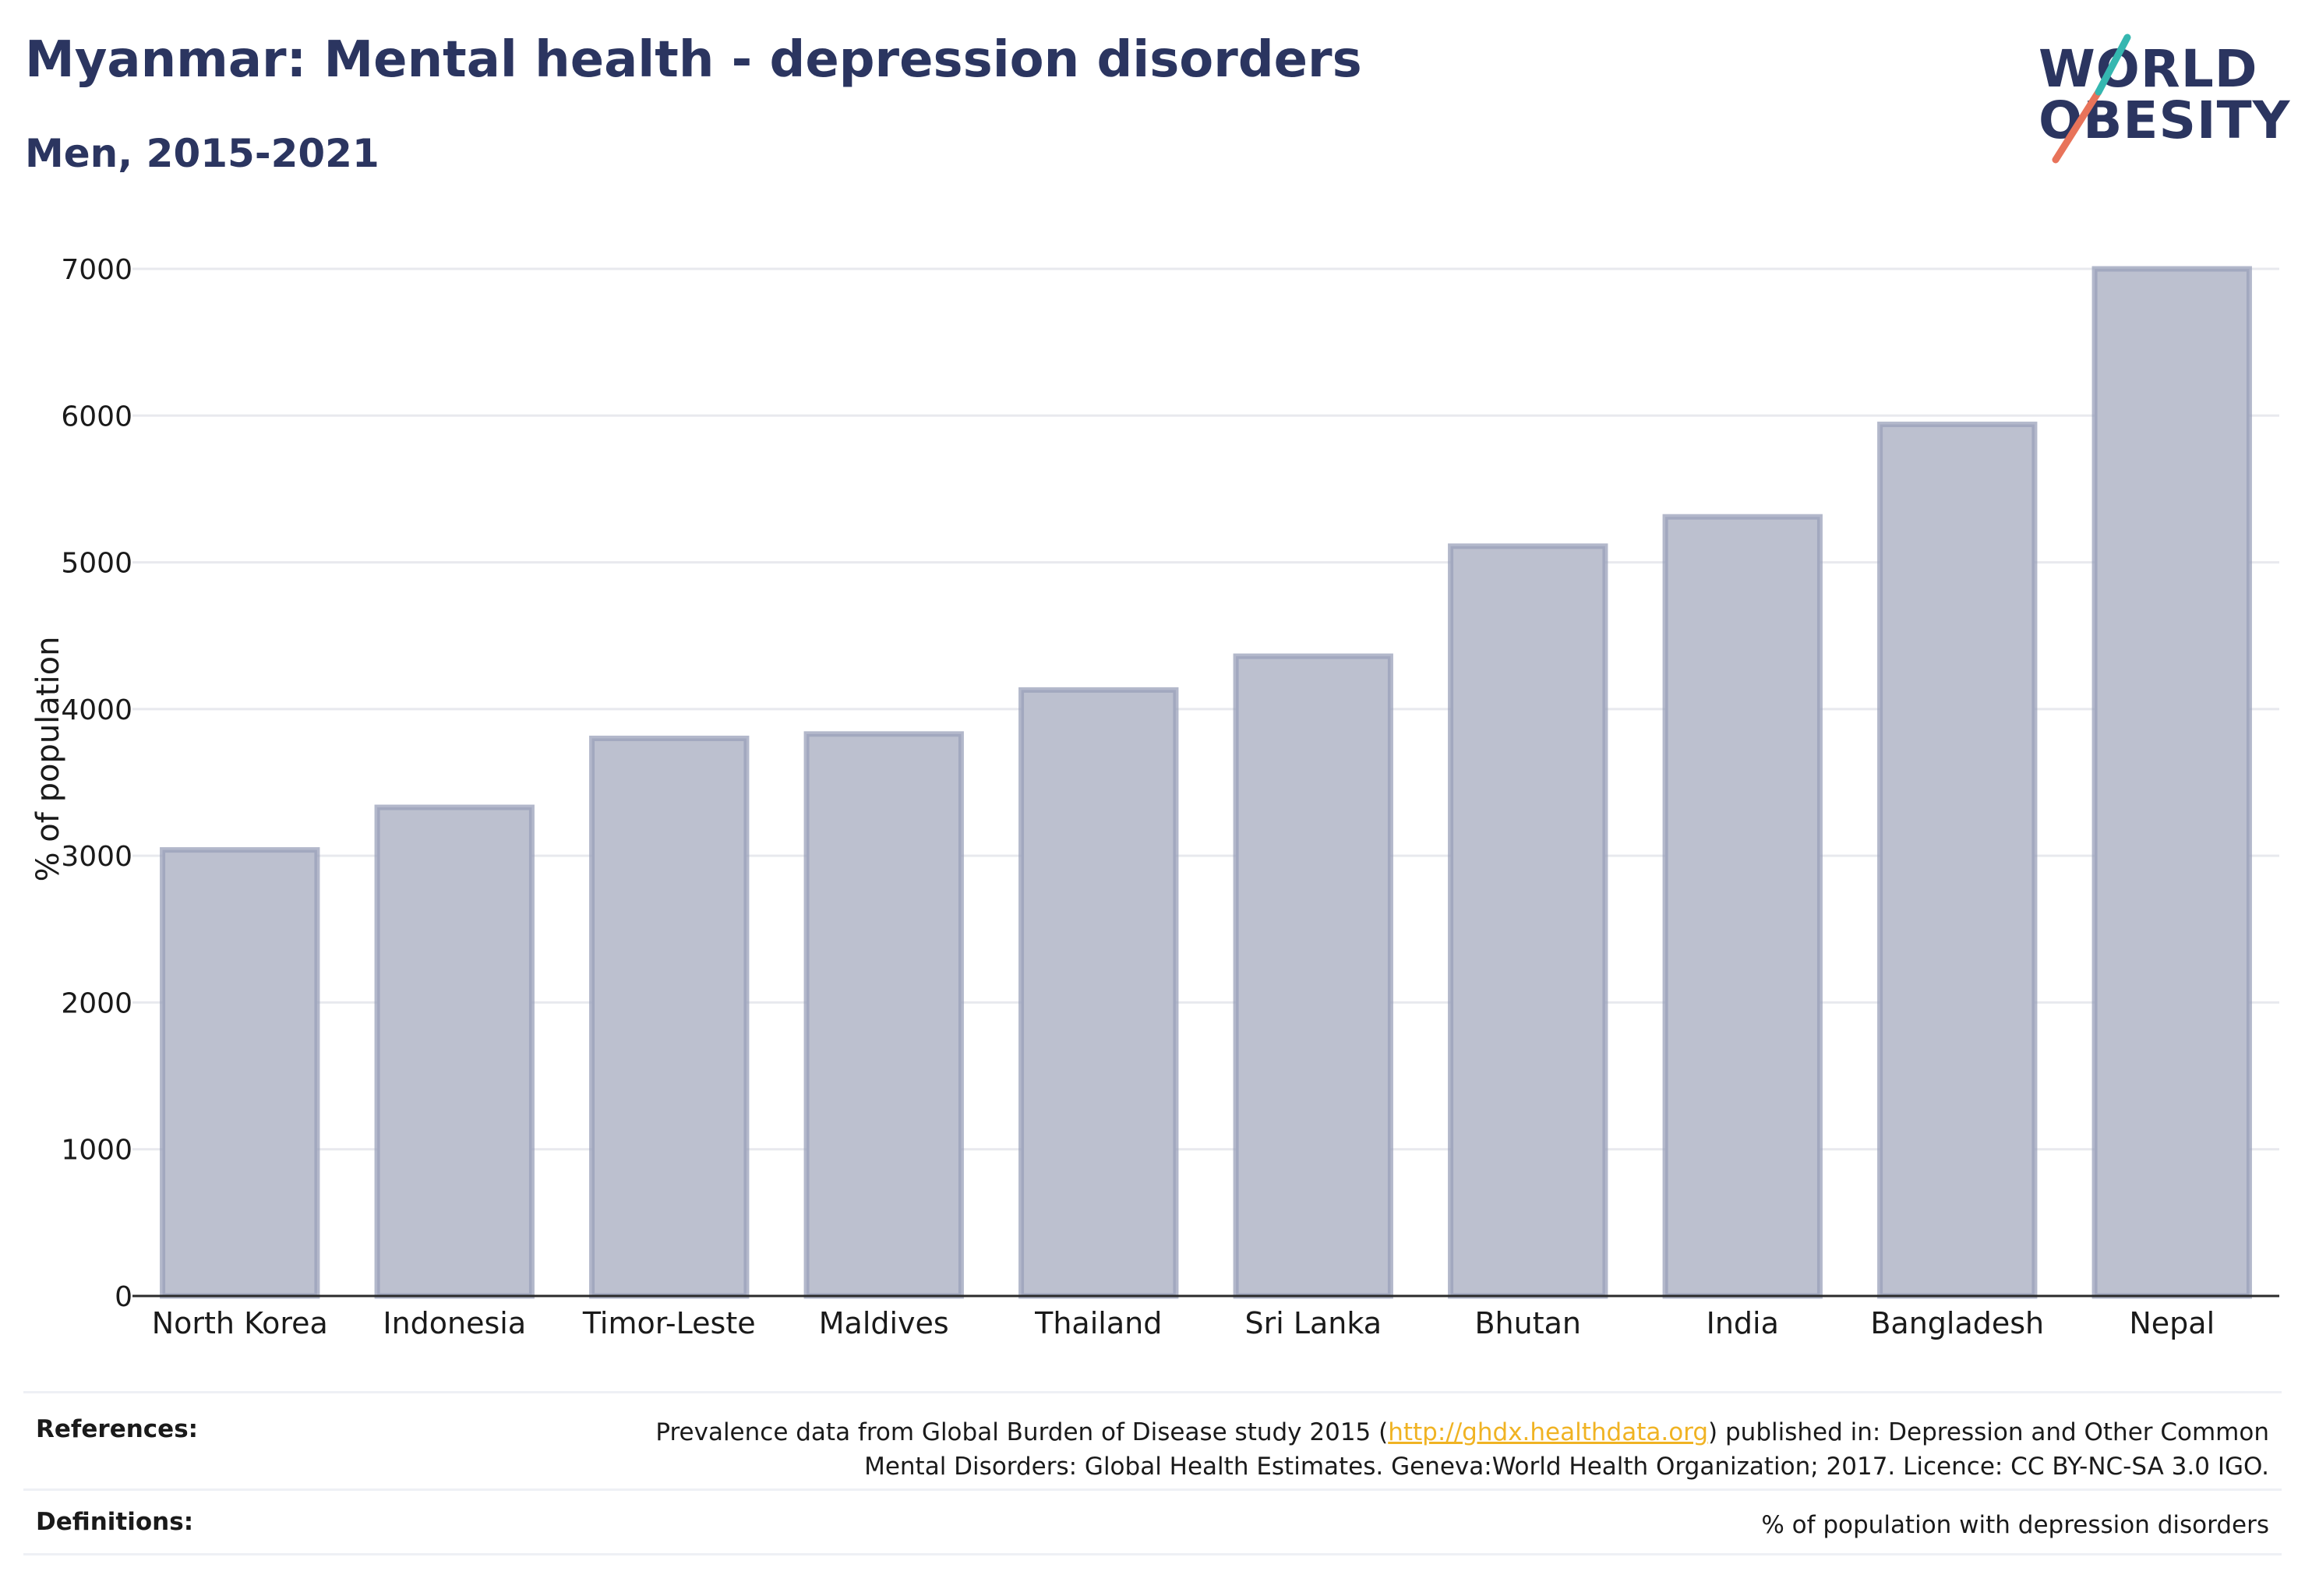  What do you see at coordinates (884, 1323) in the screenshot?
I see `x-tick-label: Maldives` at bounding box center [884, 1323].